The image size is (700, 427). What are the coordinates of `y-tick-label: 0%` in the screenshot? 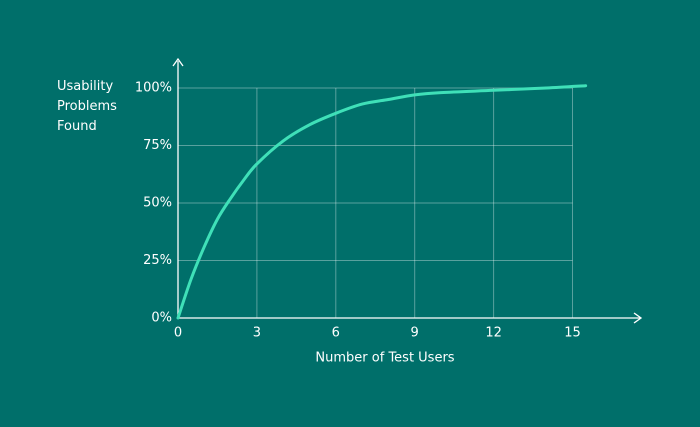 It's located at (161, 318).